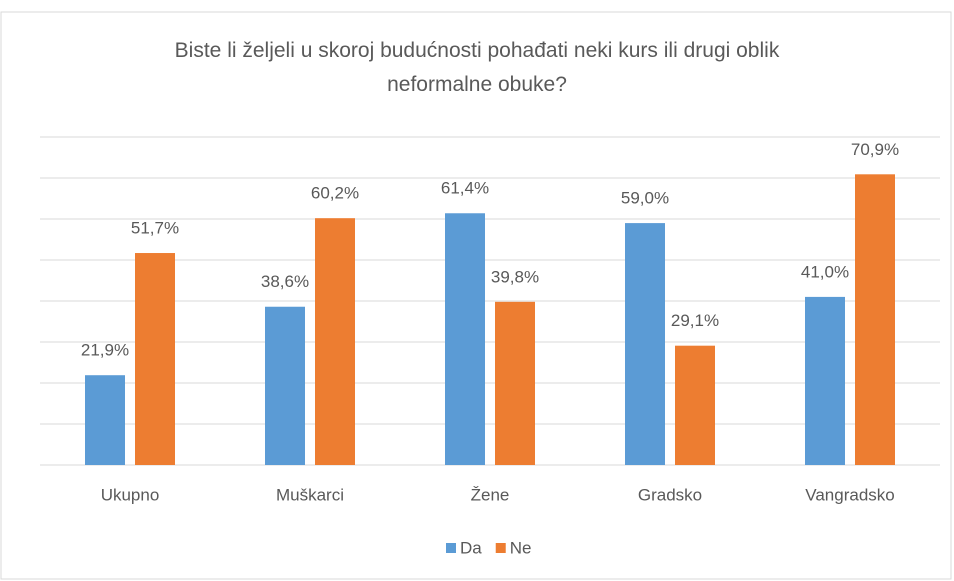 The height and width of the screenshot is (581, 954). Describe the element at coordinates (155, 228) in the screenshot. I see `data-label: 51,7%` at that location.